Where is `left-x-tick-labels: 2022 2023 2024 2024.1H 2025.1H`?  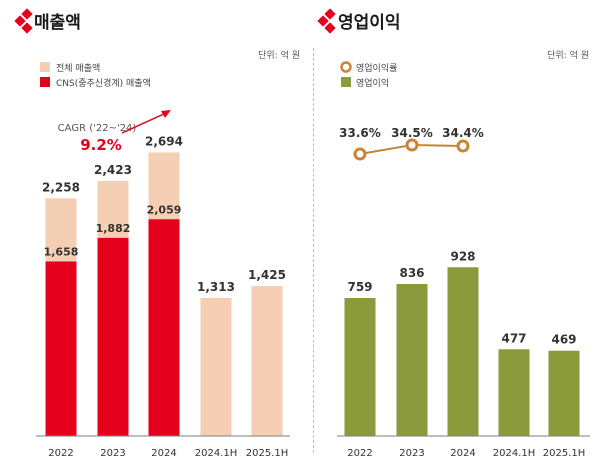 left-x-tick-labels: 2022 2023 2024 2024.1H 2025.1H is located at coordinates (168, 453).